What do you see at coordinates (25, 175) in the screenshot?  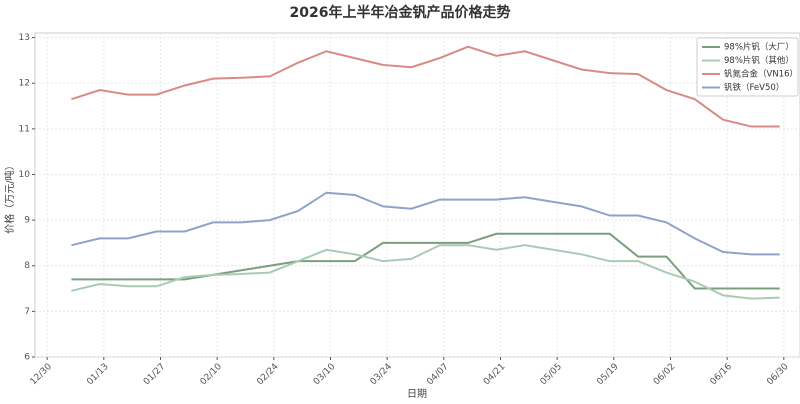 I see `y-tick-label: 10` at bounding box center [25, 175].